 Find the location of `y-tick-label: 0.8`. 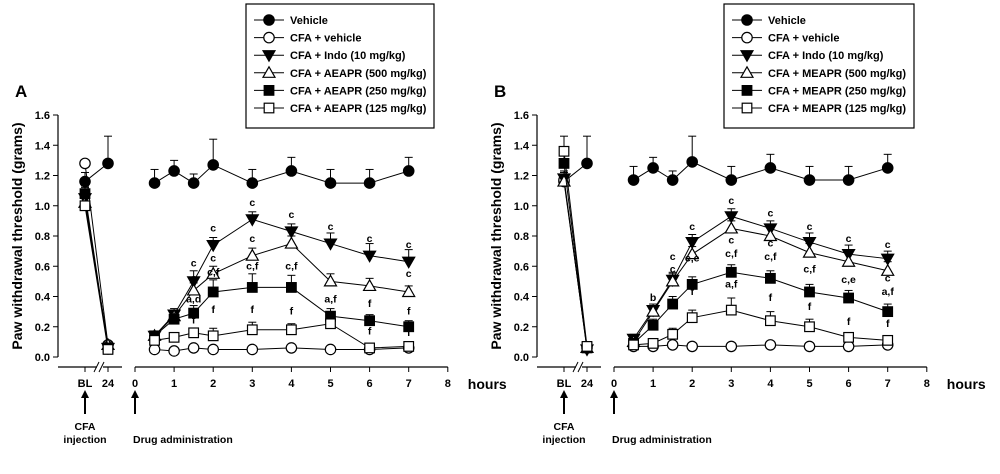

y-tick-label: 0.8 is located at coordinates (521, 237).